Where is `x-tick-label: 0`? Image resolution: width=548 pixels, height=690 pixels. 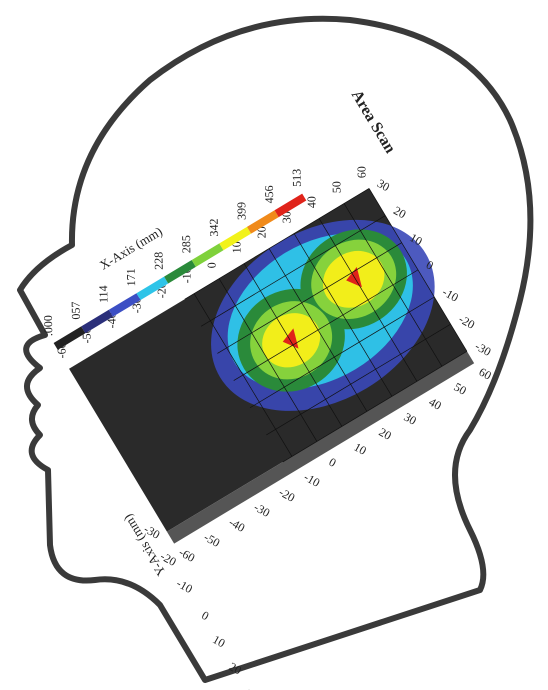 x-tick-label: 0 is located at coordinates (212, 265).